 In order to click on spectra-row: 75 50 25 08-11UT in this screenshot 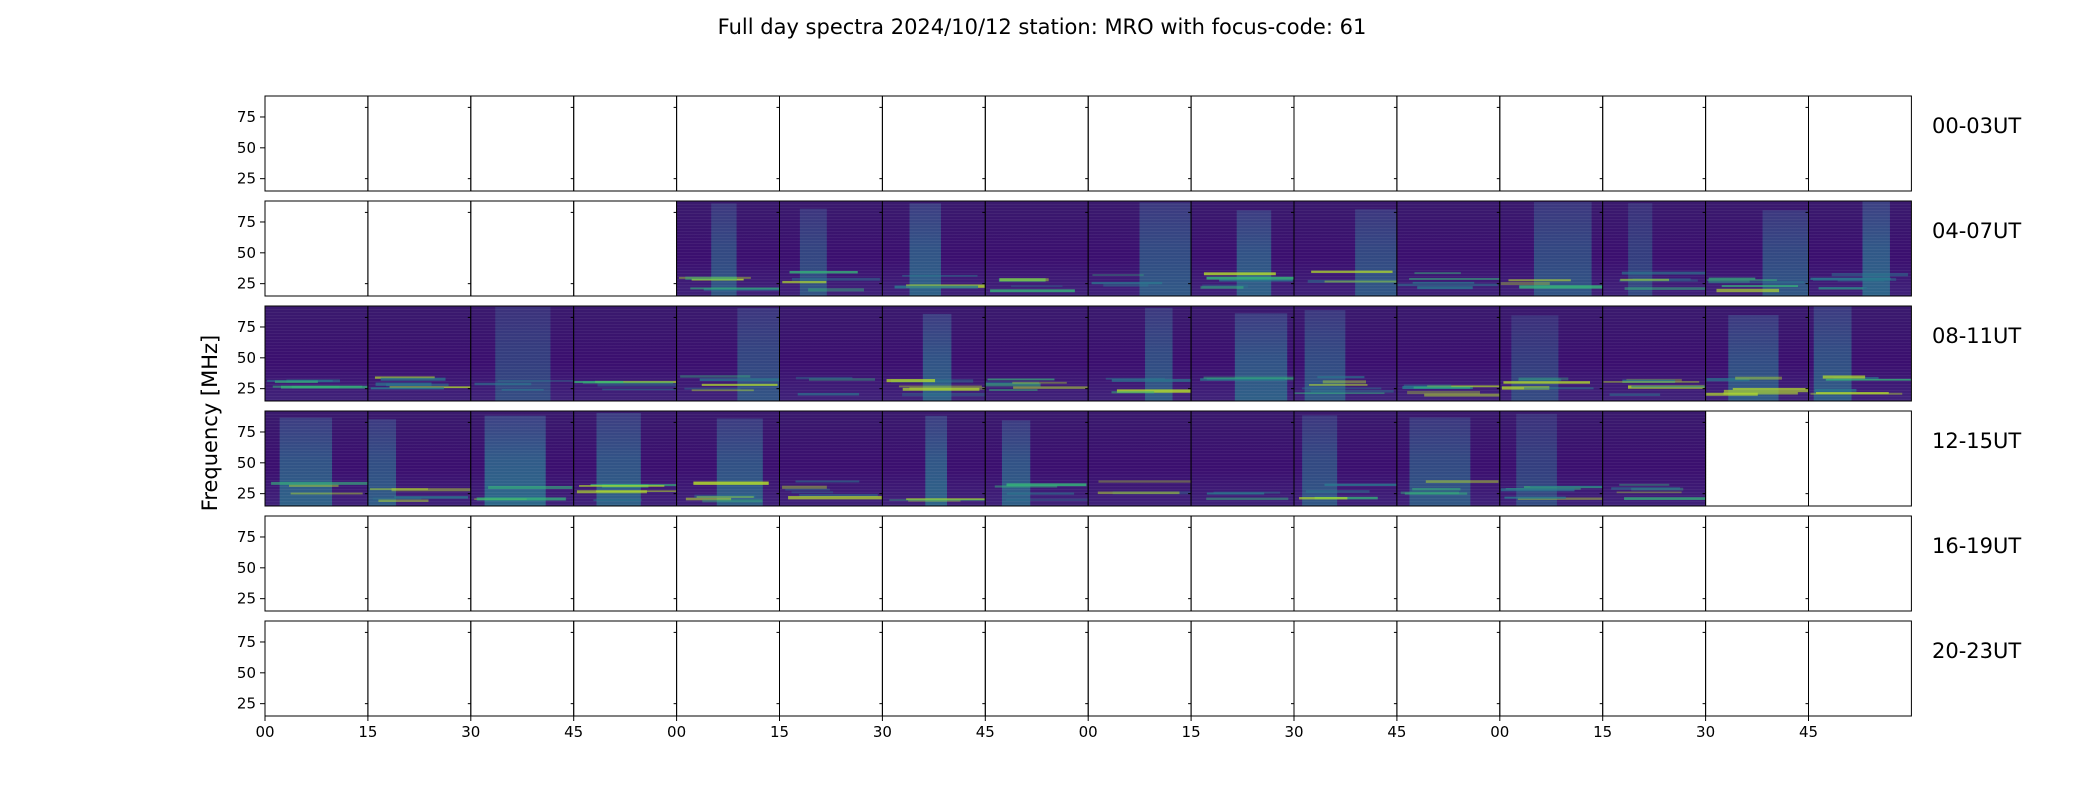, I will do `click(1129, 353)`.